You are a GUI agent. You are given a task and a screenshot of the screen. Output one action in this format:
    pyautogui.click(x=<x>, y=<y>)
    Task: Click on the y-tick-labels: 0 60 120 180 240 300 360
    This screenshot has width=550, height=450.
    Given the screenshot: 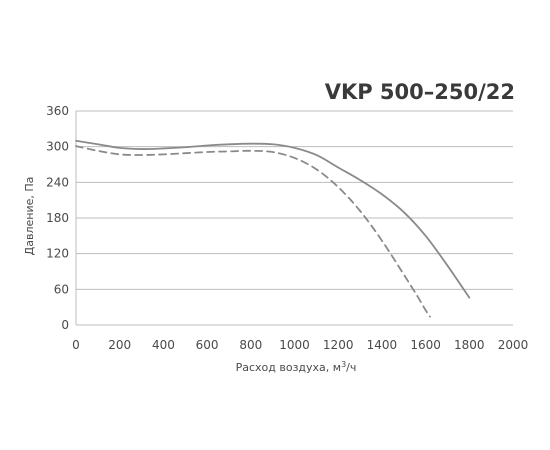 What is the action you would take?
    pyautogui.click(x=57, y=218)
    